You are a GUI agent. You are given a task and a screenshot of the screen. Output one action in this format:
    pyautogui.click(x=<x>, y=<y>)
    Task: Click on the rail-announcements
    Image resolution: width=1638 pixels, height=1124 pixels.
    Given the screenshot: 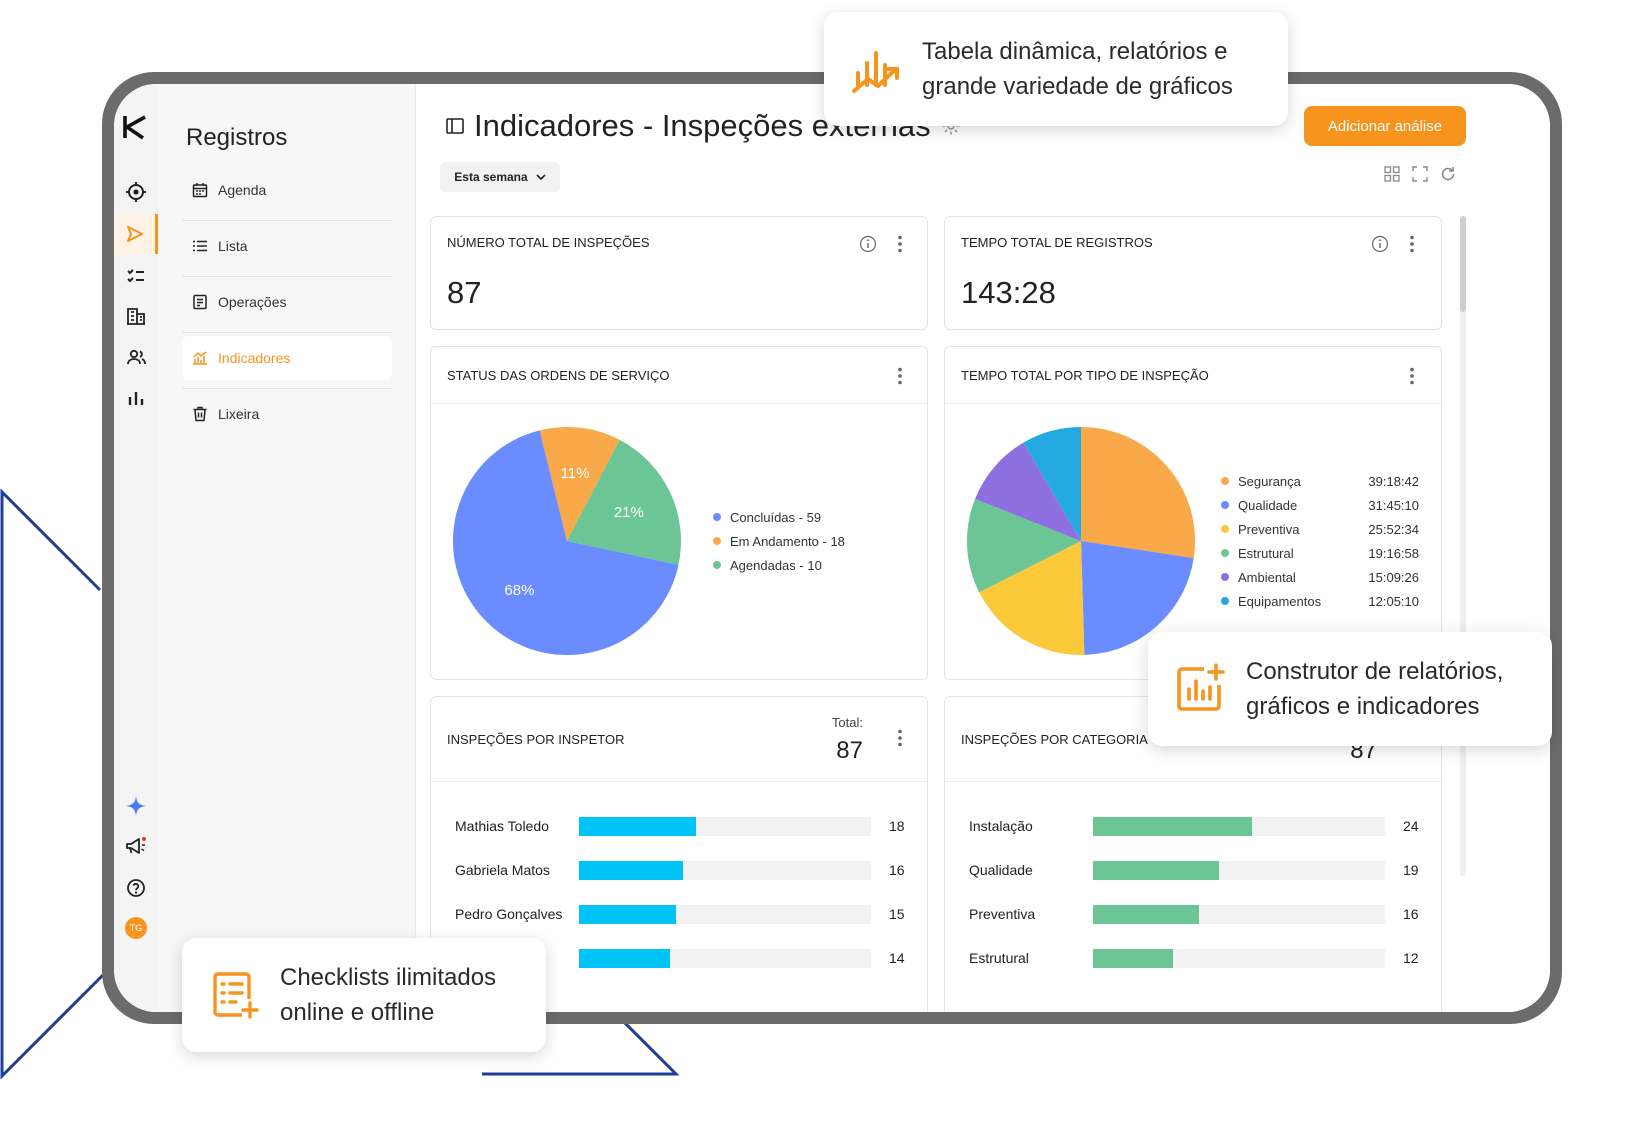 What is the action you would take?
    pyautogui.click(x=136, y=846)
    